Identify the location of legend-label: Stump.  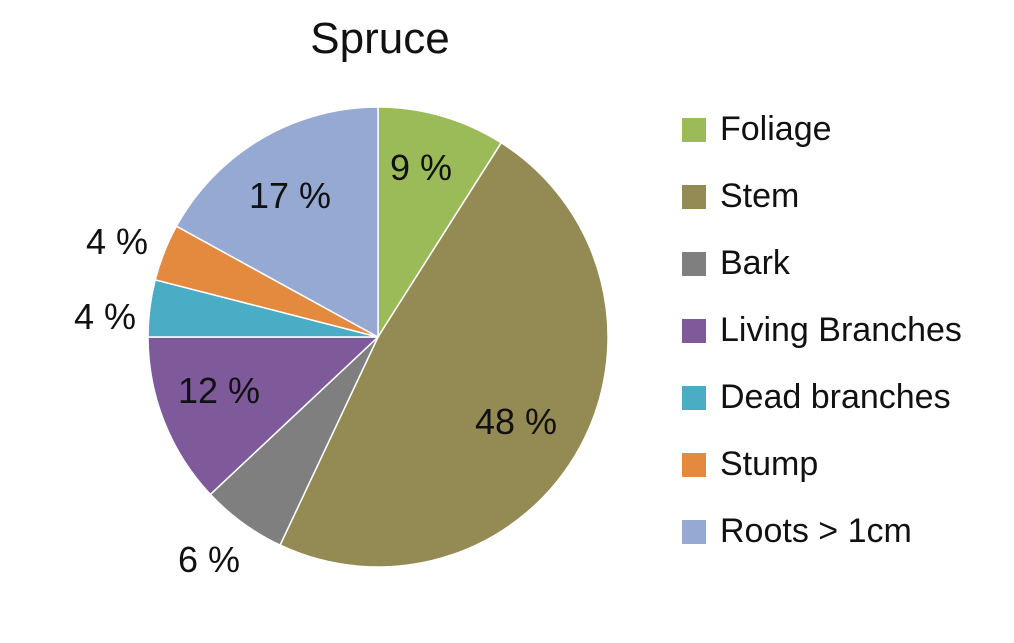
(769, 464).